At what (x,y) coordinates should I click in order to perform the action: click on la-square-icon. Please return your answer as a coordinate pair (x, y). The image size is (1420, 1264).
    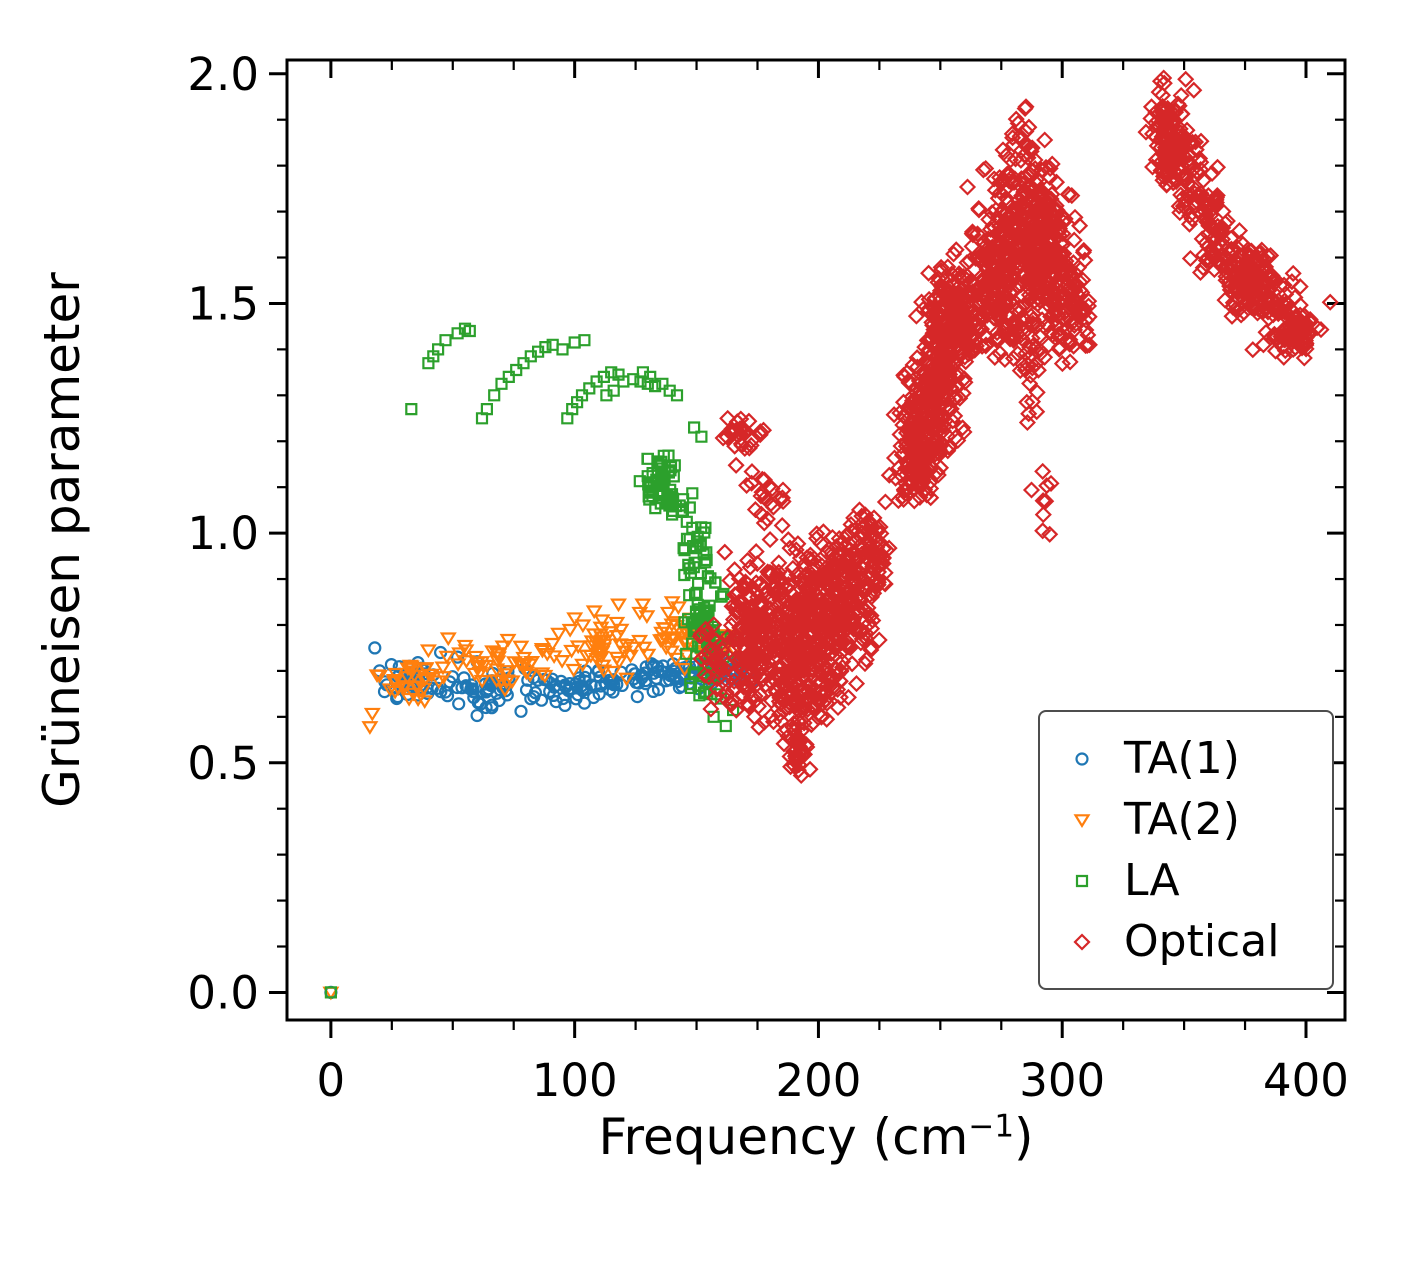
    Looking at the image, I should click on (1082, 880).